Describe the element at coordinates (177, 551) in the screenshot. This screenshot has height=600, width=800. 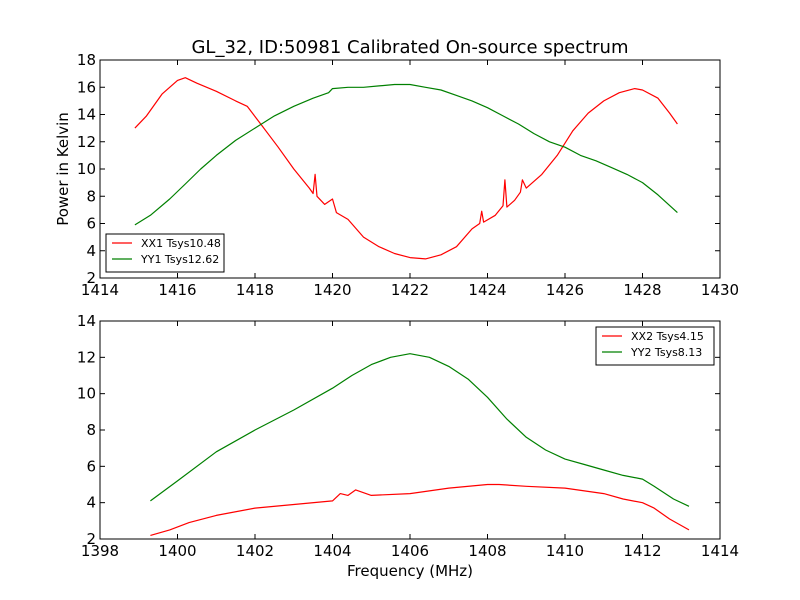
I see `x-tick-label: 1400` at that location.